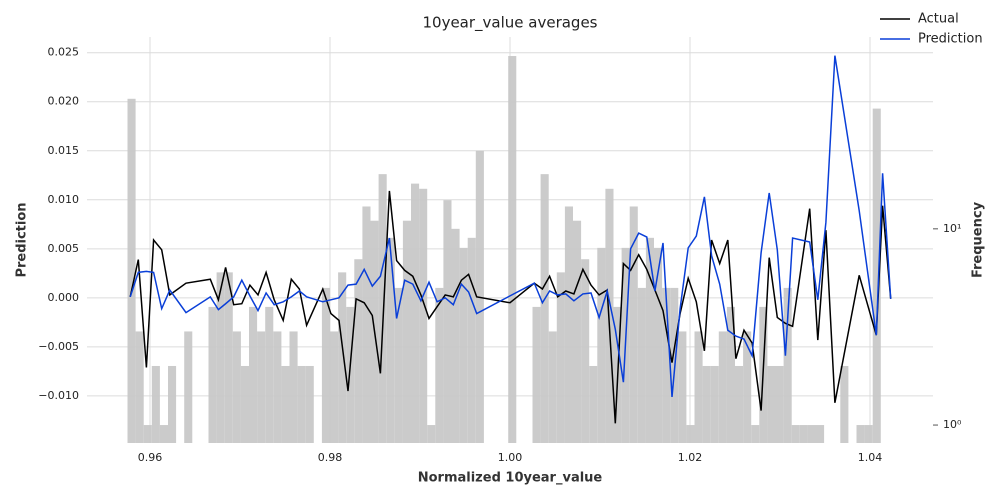  I want to click on chart-title: 10year_value averages, so click(509, 23).